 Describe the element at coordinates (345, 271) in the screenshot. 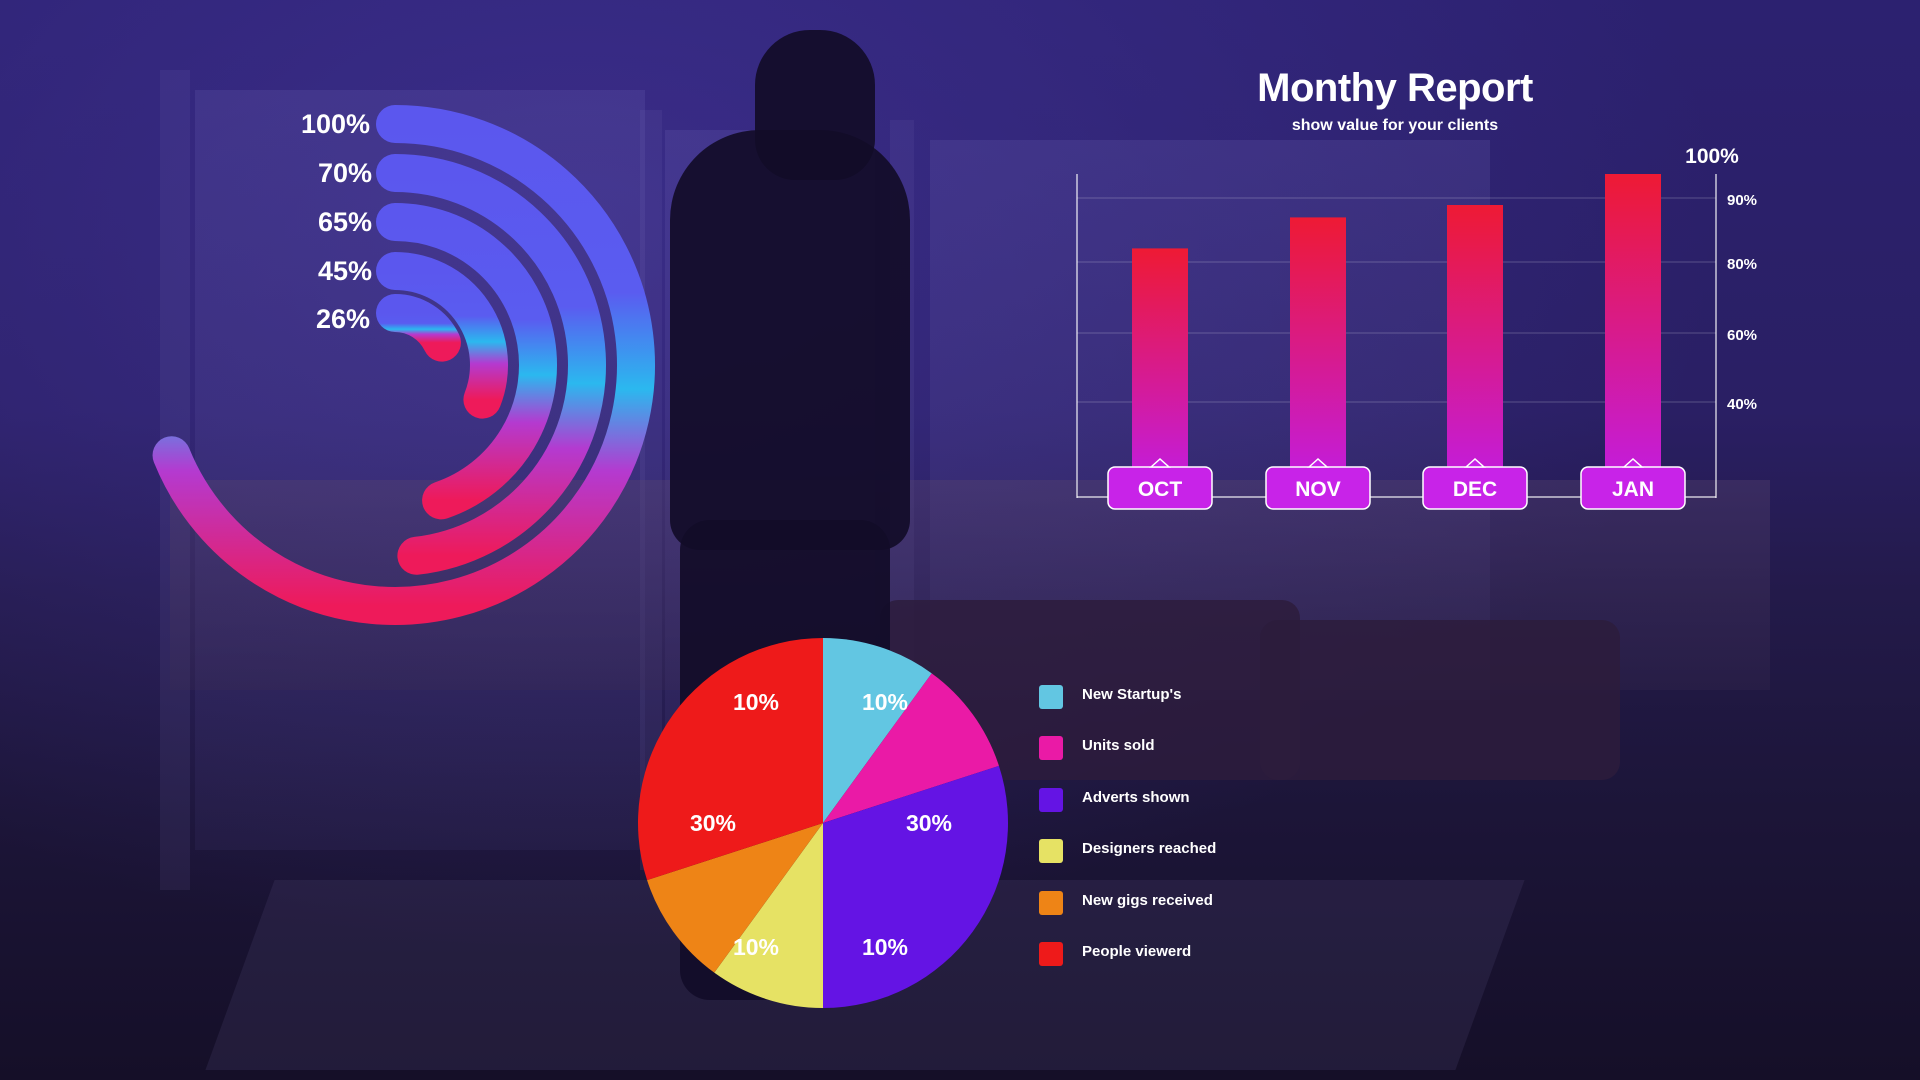

I see `radial-label: 45%` at that location.